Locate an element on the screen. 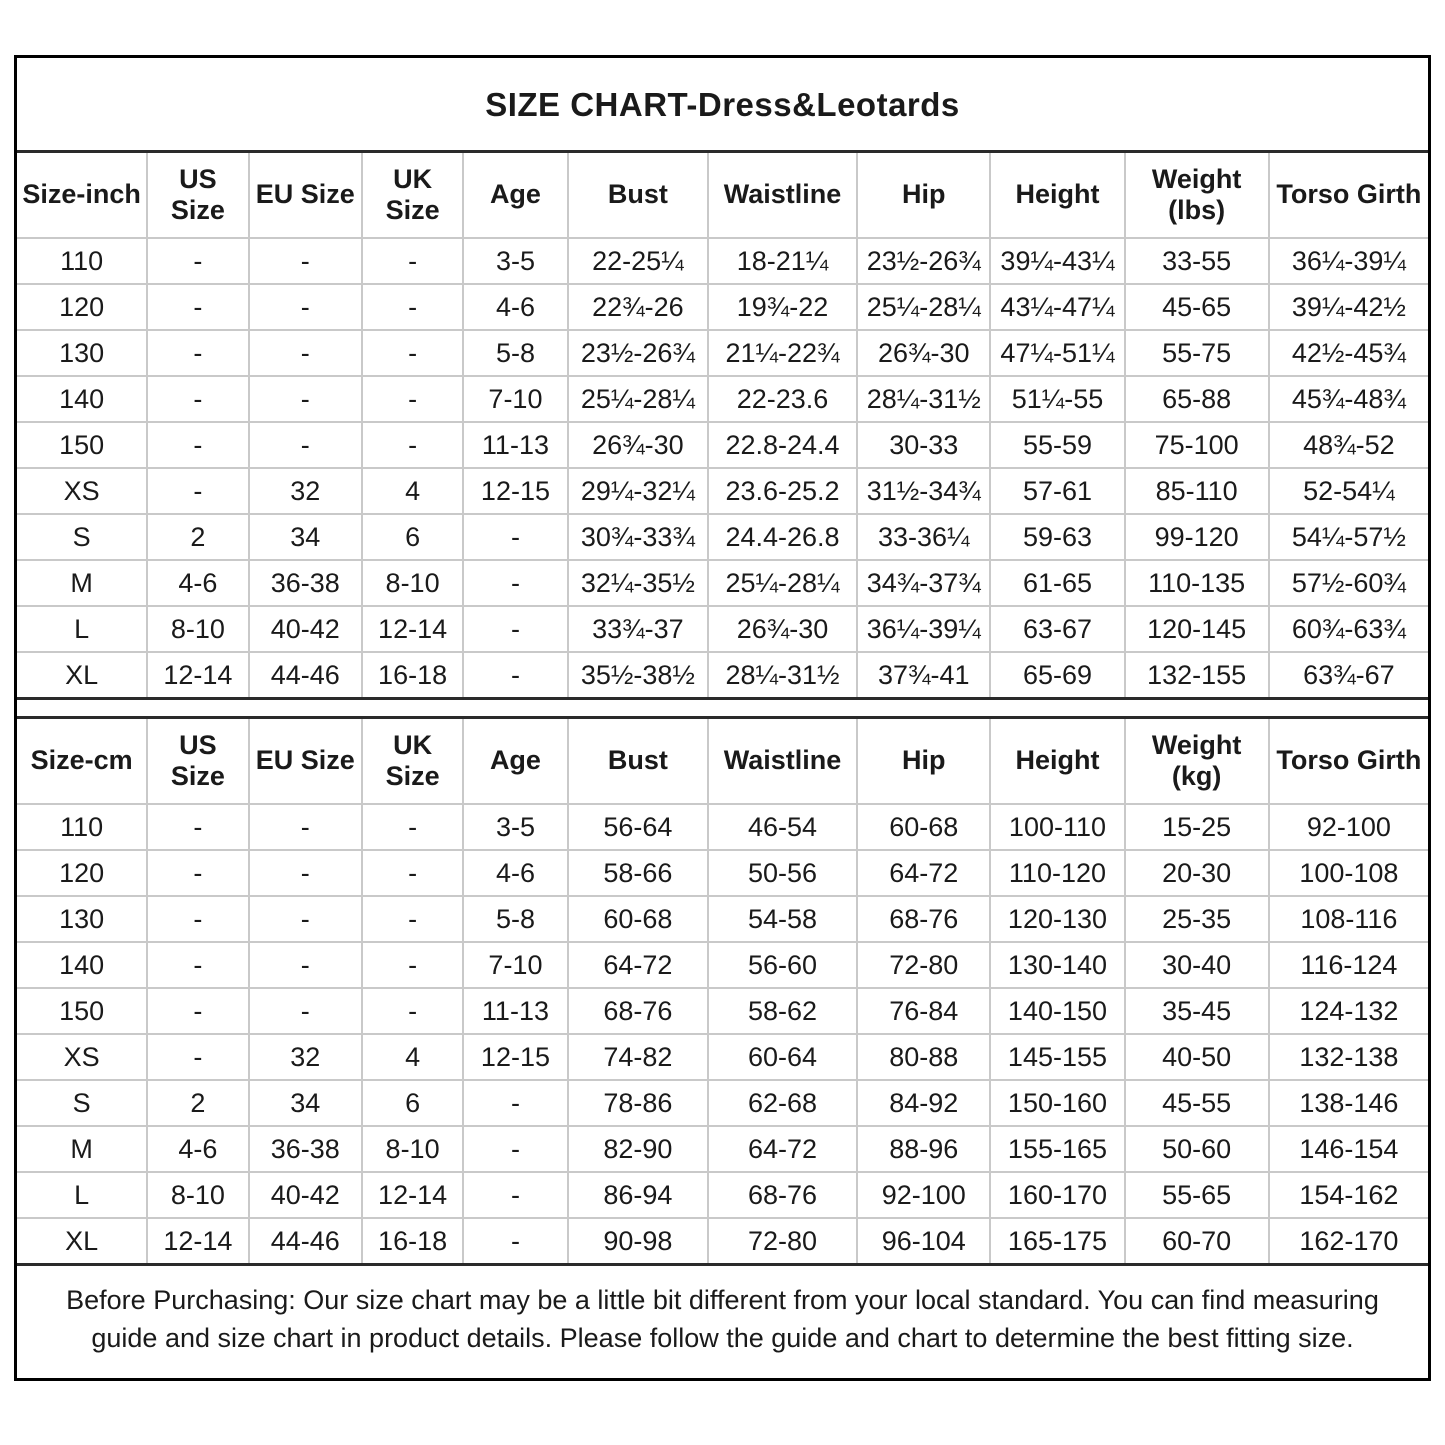  table-cell: 22-23.6 is located at coordinates (782, 399).